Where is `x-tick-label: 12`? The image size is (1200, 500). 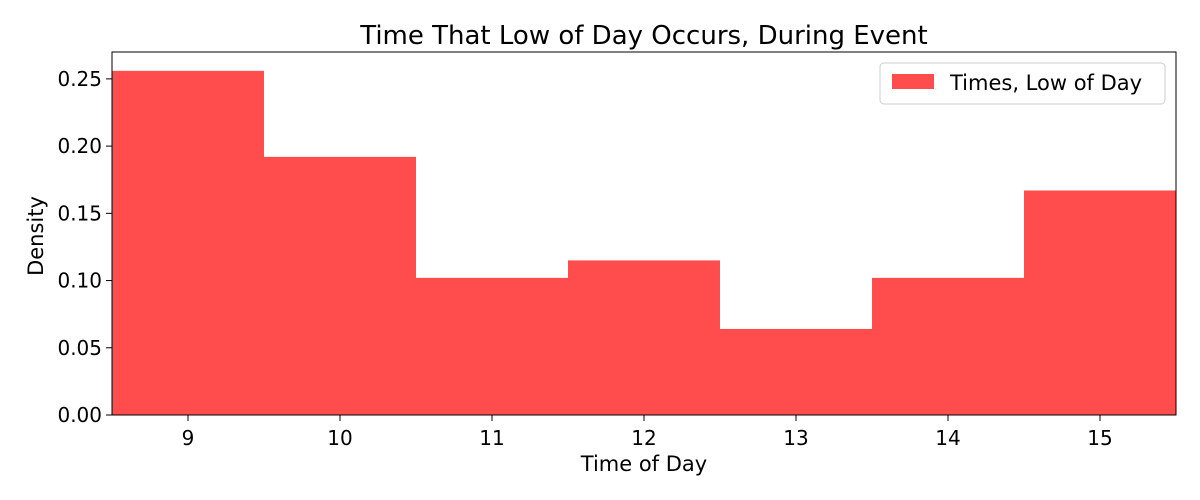
x-tick-label: 12 is located at coordinates (643, 438).